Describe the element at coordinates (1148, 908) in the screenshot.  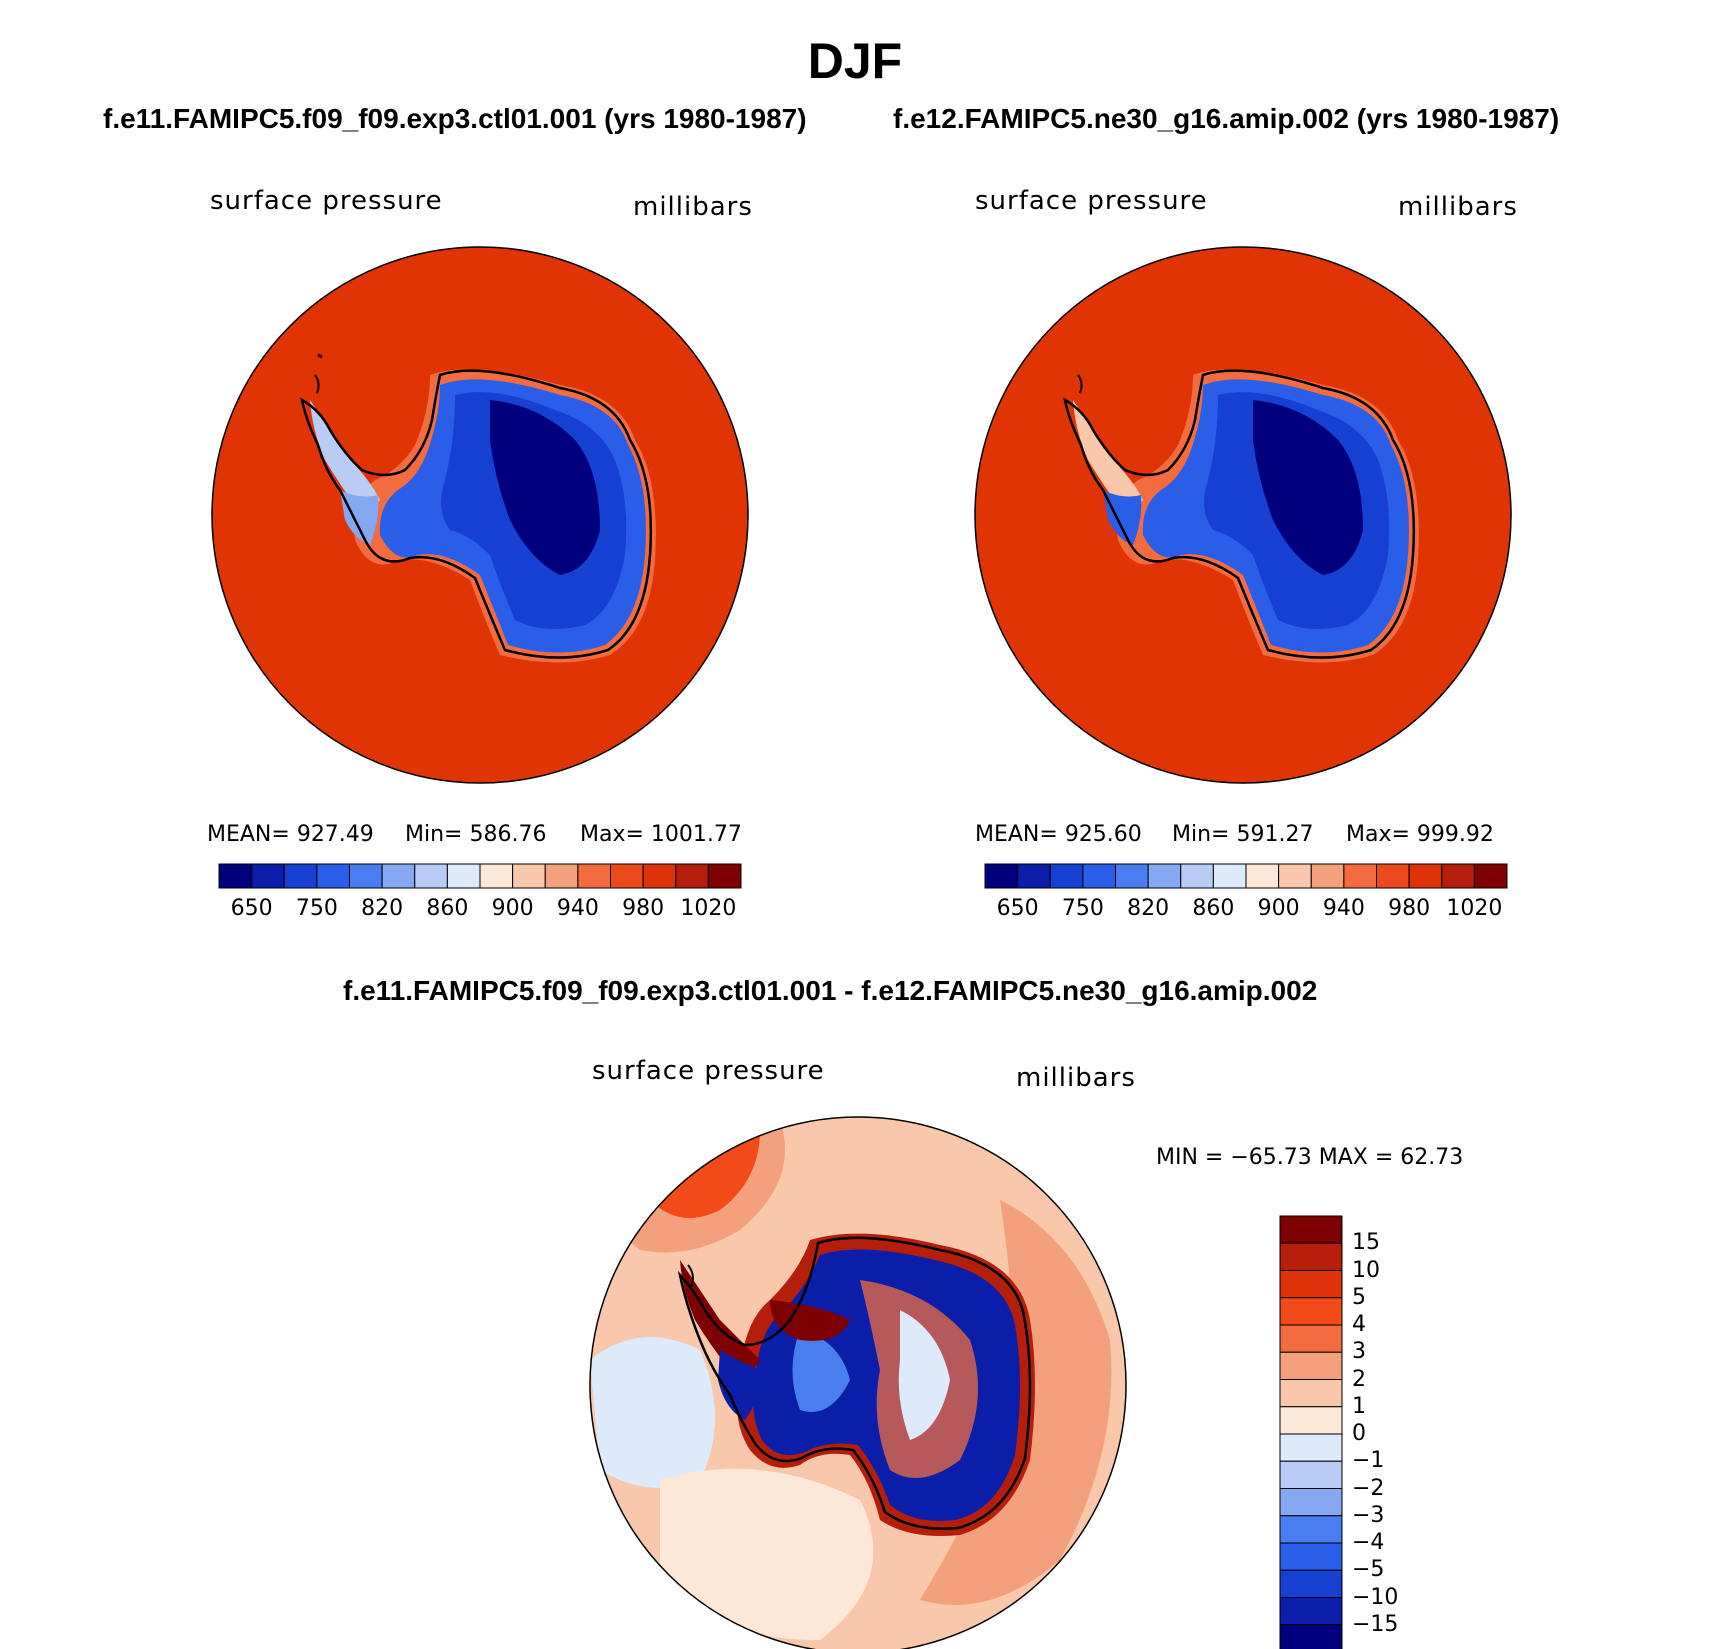
I see `colorbar-right-tick-label: 820` at that location.